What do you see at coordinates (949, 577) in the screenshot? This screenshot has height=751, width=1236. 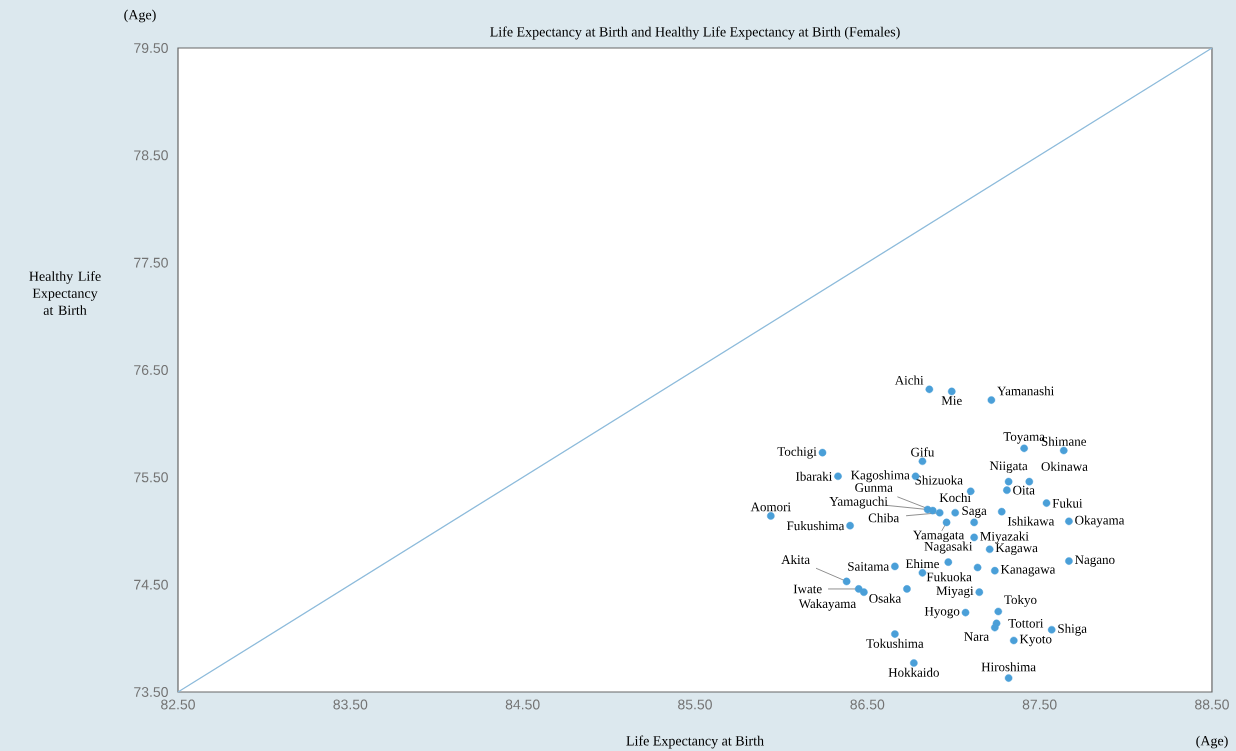 I see `annotation: Fukuoka` at bounding box center [949, 577].